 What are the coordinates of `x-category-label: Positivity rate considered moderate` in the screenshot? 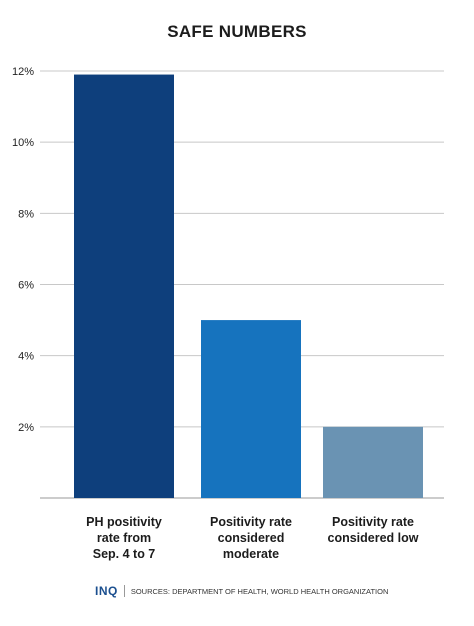 It's located at (251, 538).